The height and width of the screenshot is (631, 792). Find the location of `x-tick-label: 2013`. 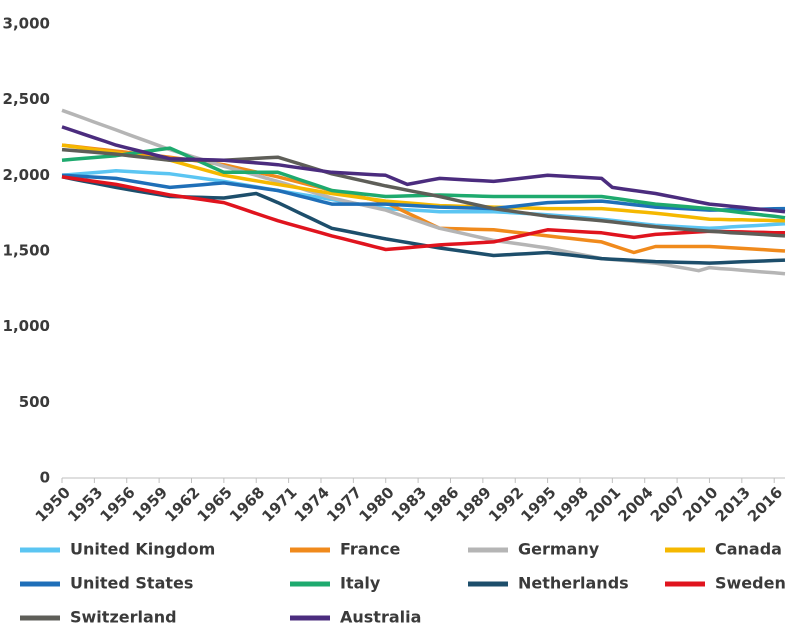

x-tick-label: 2013 is located at coordinates (733, 504).